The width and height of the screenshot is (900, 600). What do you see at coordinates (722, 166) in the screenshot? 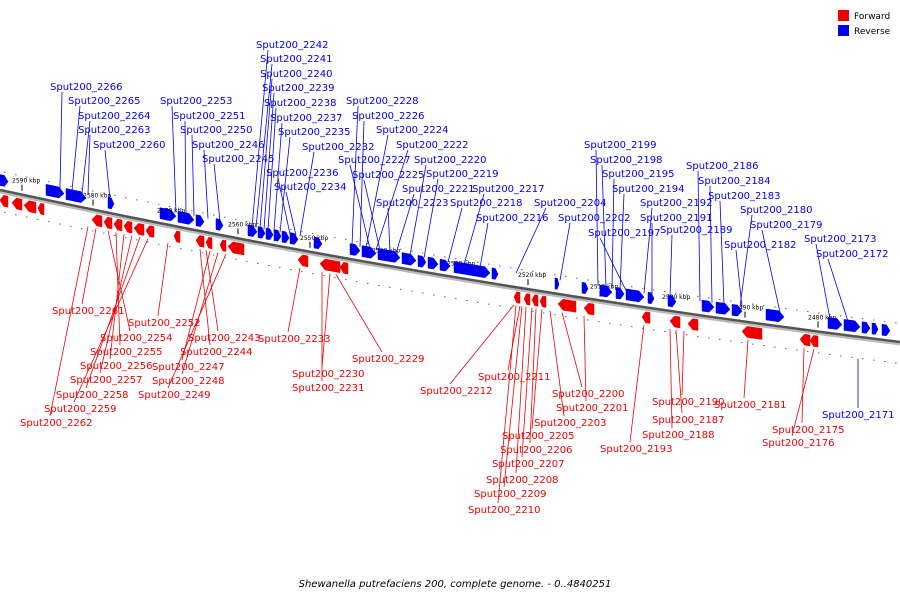
I see `gene-label: Sput200_2186` at bounding box center [722, 166].